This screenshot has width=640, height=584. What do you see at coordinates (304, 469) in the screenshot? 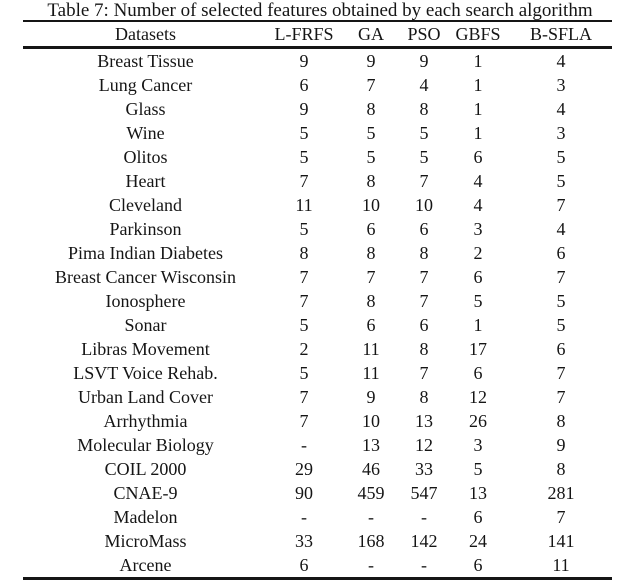
I see `value-cell: 29` at bounding box center [304, 469].